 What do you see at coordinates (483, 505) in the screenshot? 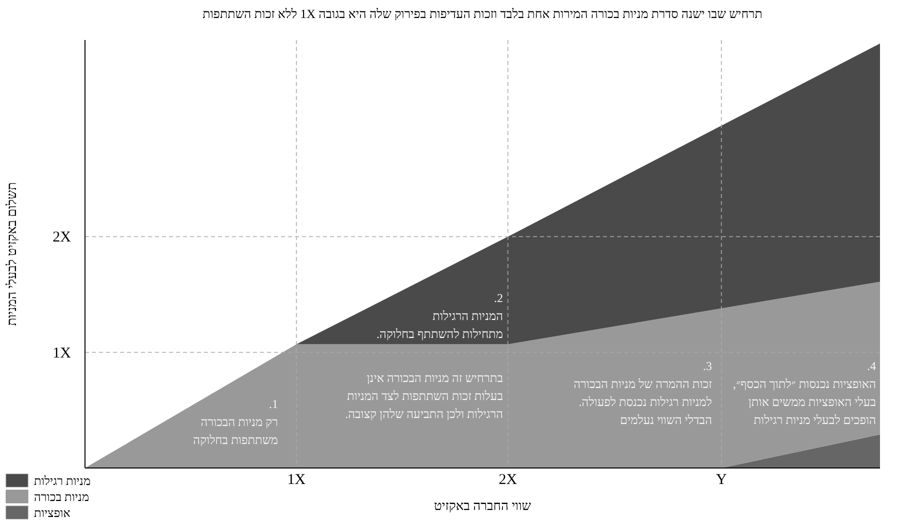
I see `x-axis-title: שווי החברה באקזיט` at bounding box center [483, 505].